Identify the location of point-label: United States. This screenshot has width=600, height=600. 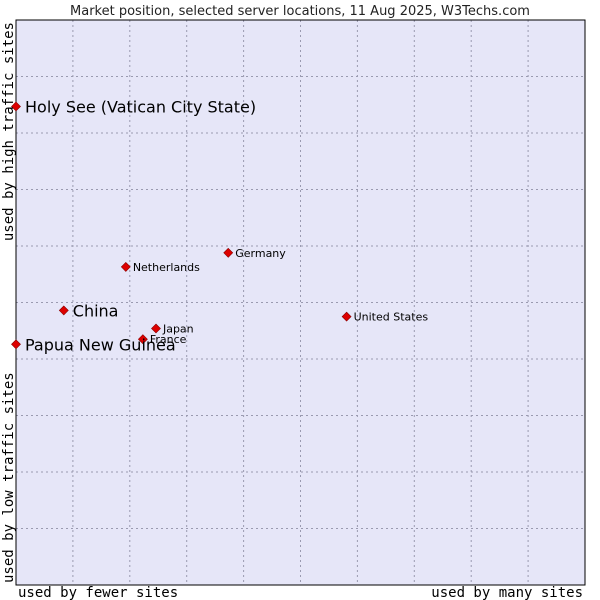
(391, 317).